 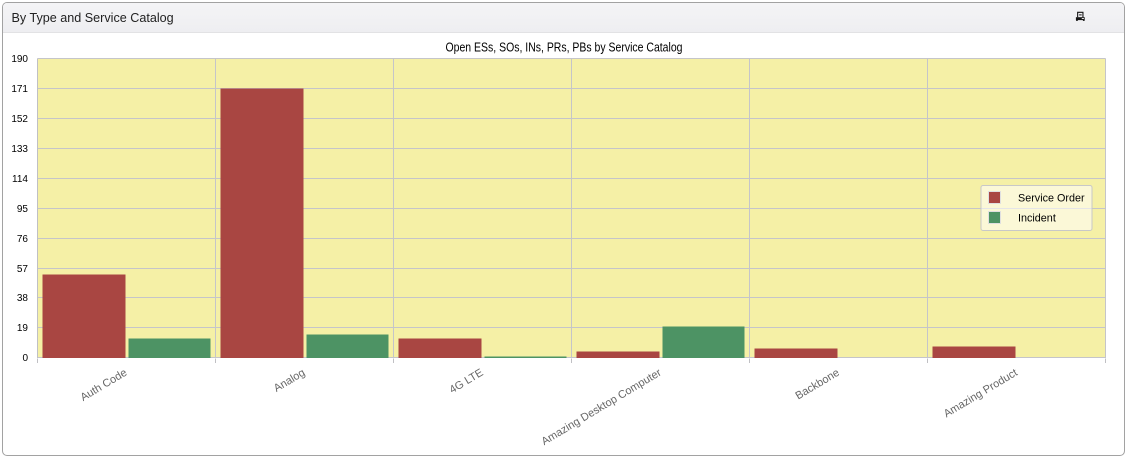 What do you see at coordinates (466, 381) in the screenshot?
I see `svg-text: 4G LTE` at bounding box center [466, 381].